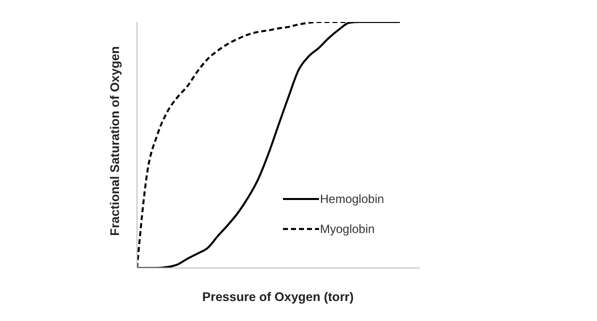 This screenshot has height=321, width=597. I want to click on legend-label: Hemoglobin, so click(352, 199).